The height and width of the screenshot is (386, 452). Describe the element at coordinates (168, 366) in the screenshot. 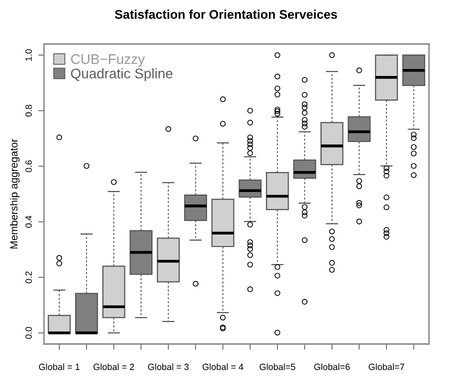

I see `x-tick-label: Global = 3` at that location.